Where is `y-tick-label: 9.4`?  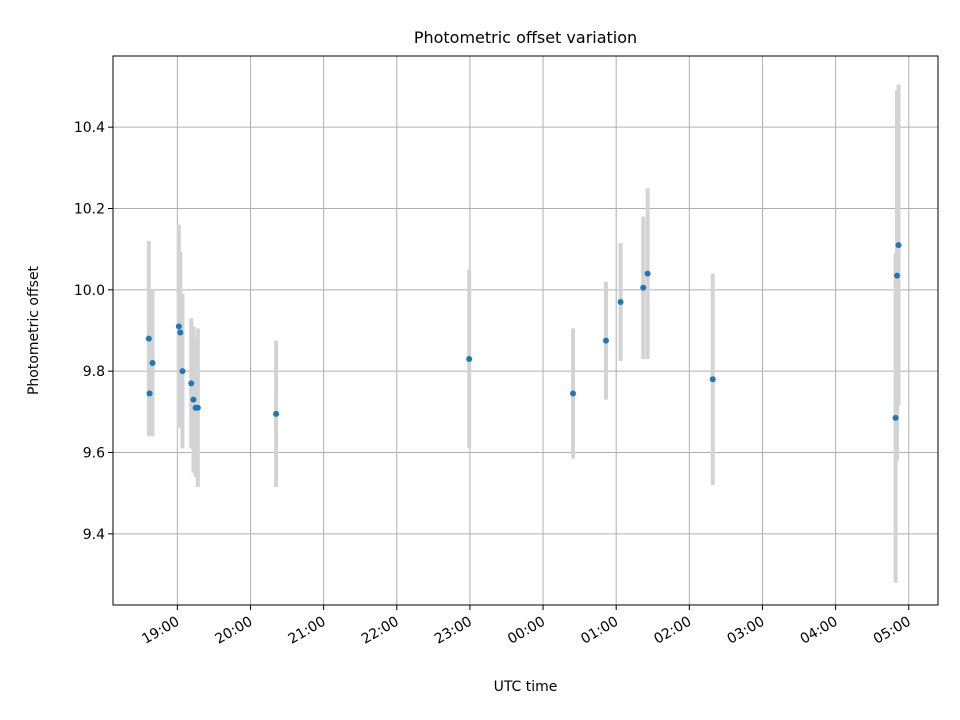
y-tick-label: 9.4 is located at coordinates (94, 535).